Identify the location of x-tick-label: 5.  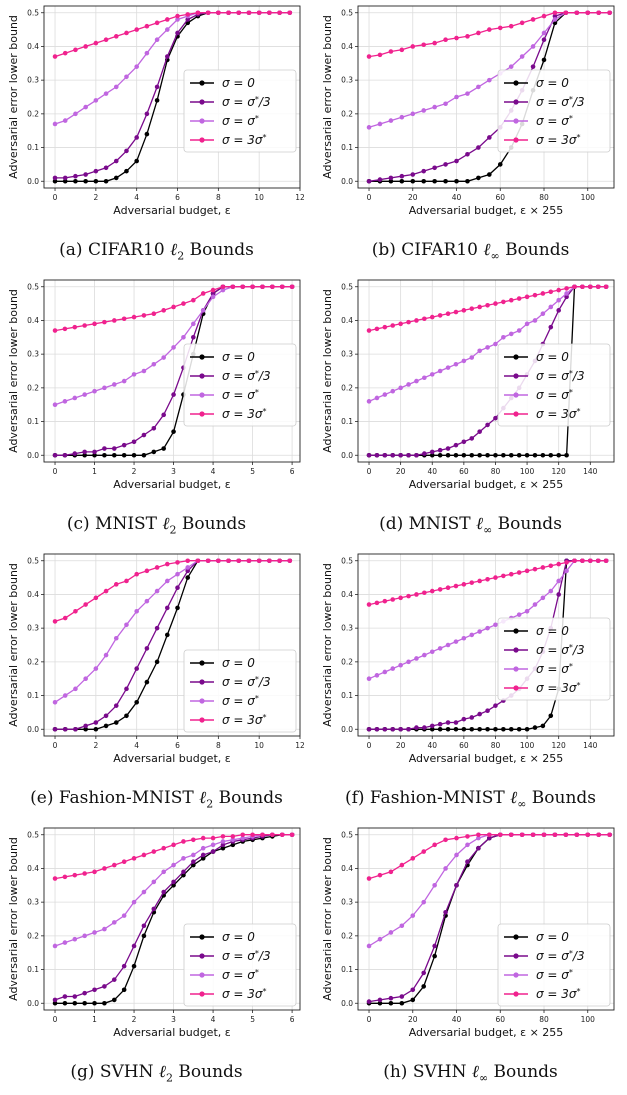
(252, 471).